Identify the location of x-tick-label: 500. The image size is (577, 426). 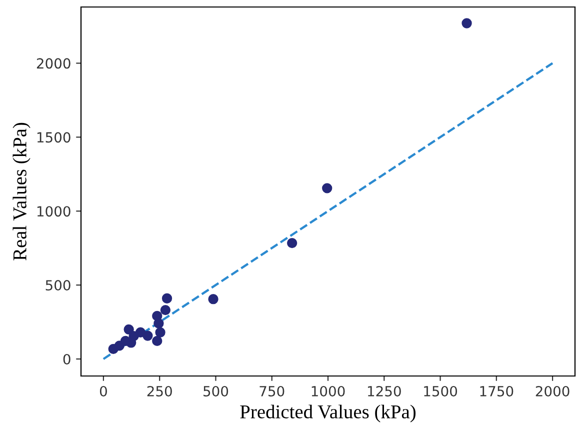
(216, 391).